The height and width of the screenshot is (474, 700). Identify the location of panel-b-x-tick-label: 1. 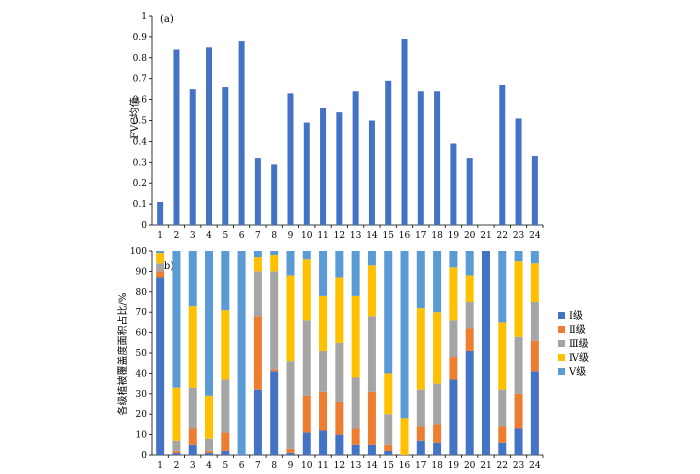
(160, 466).